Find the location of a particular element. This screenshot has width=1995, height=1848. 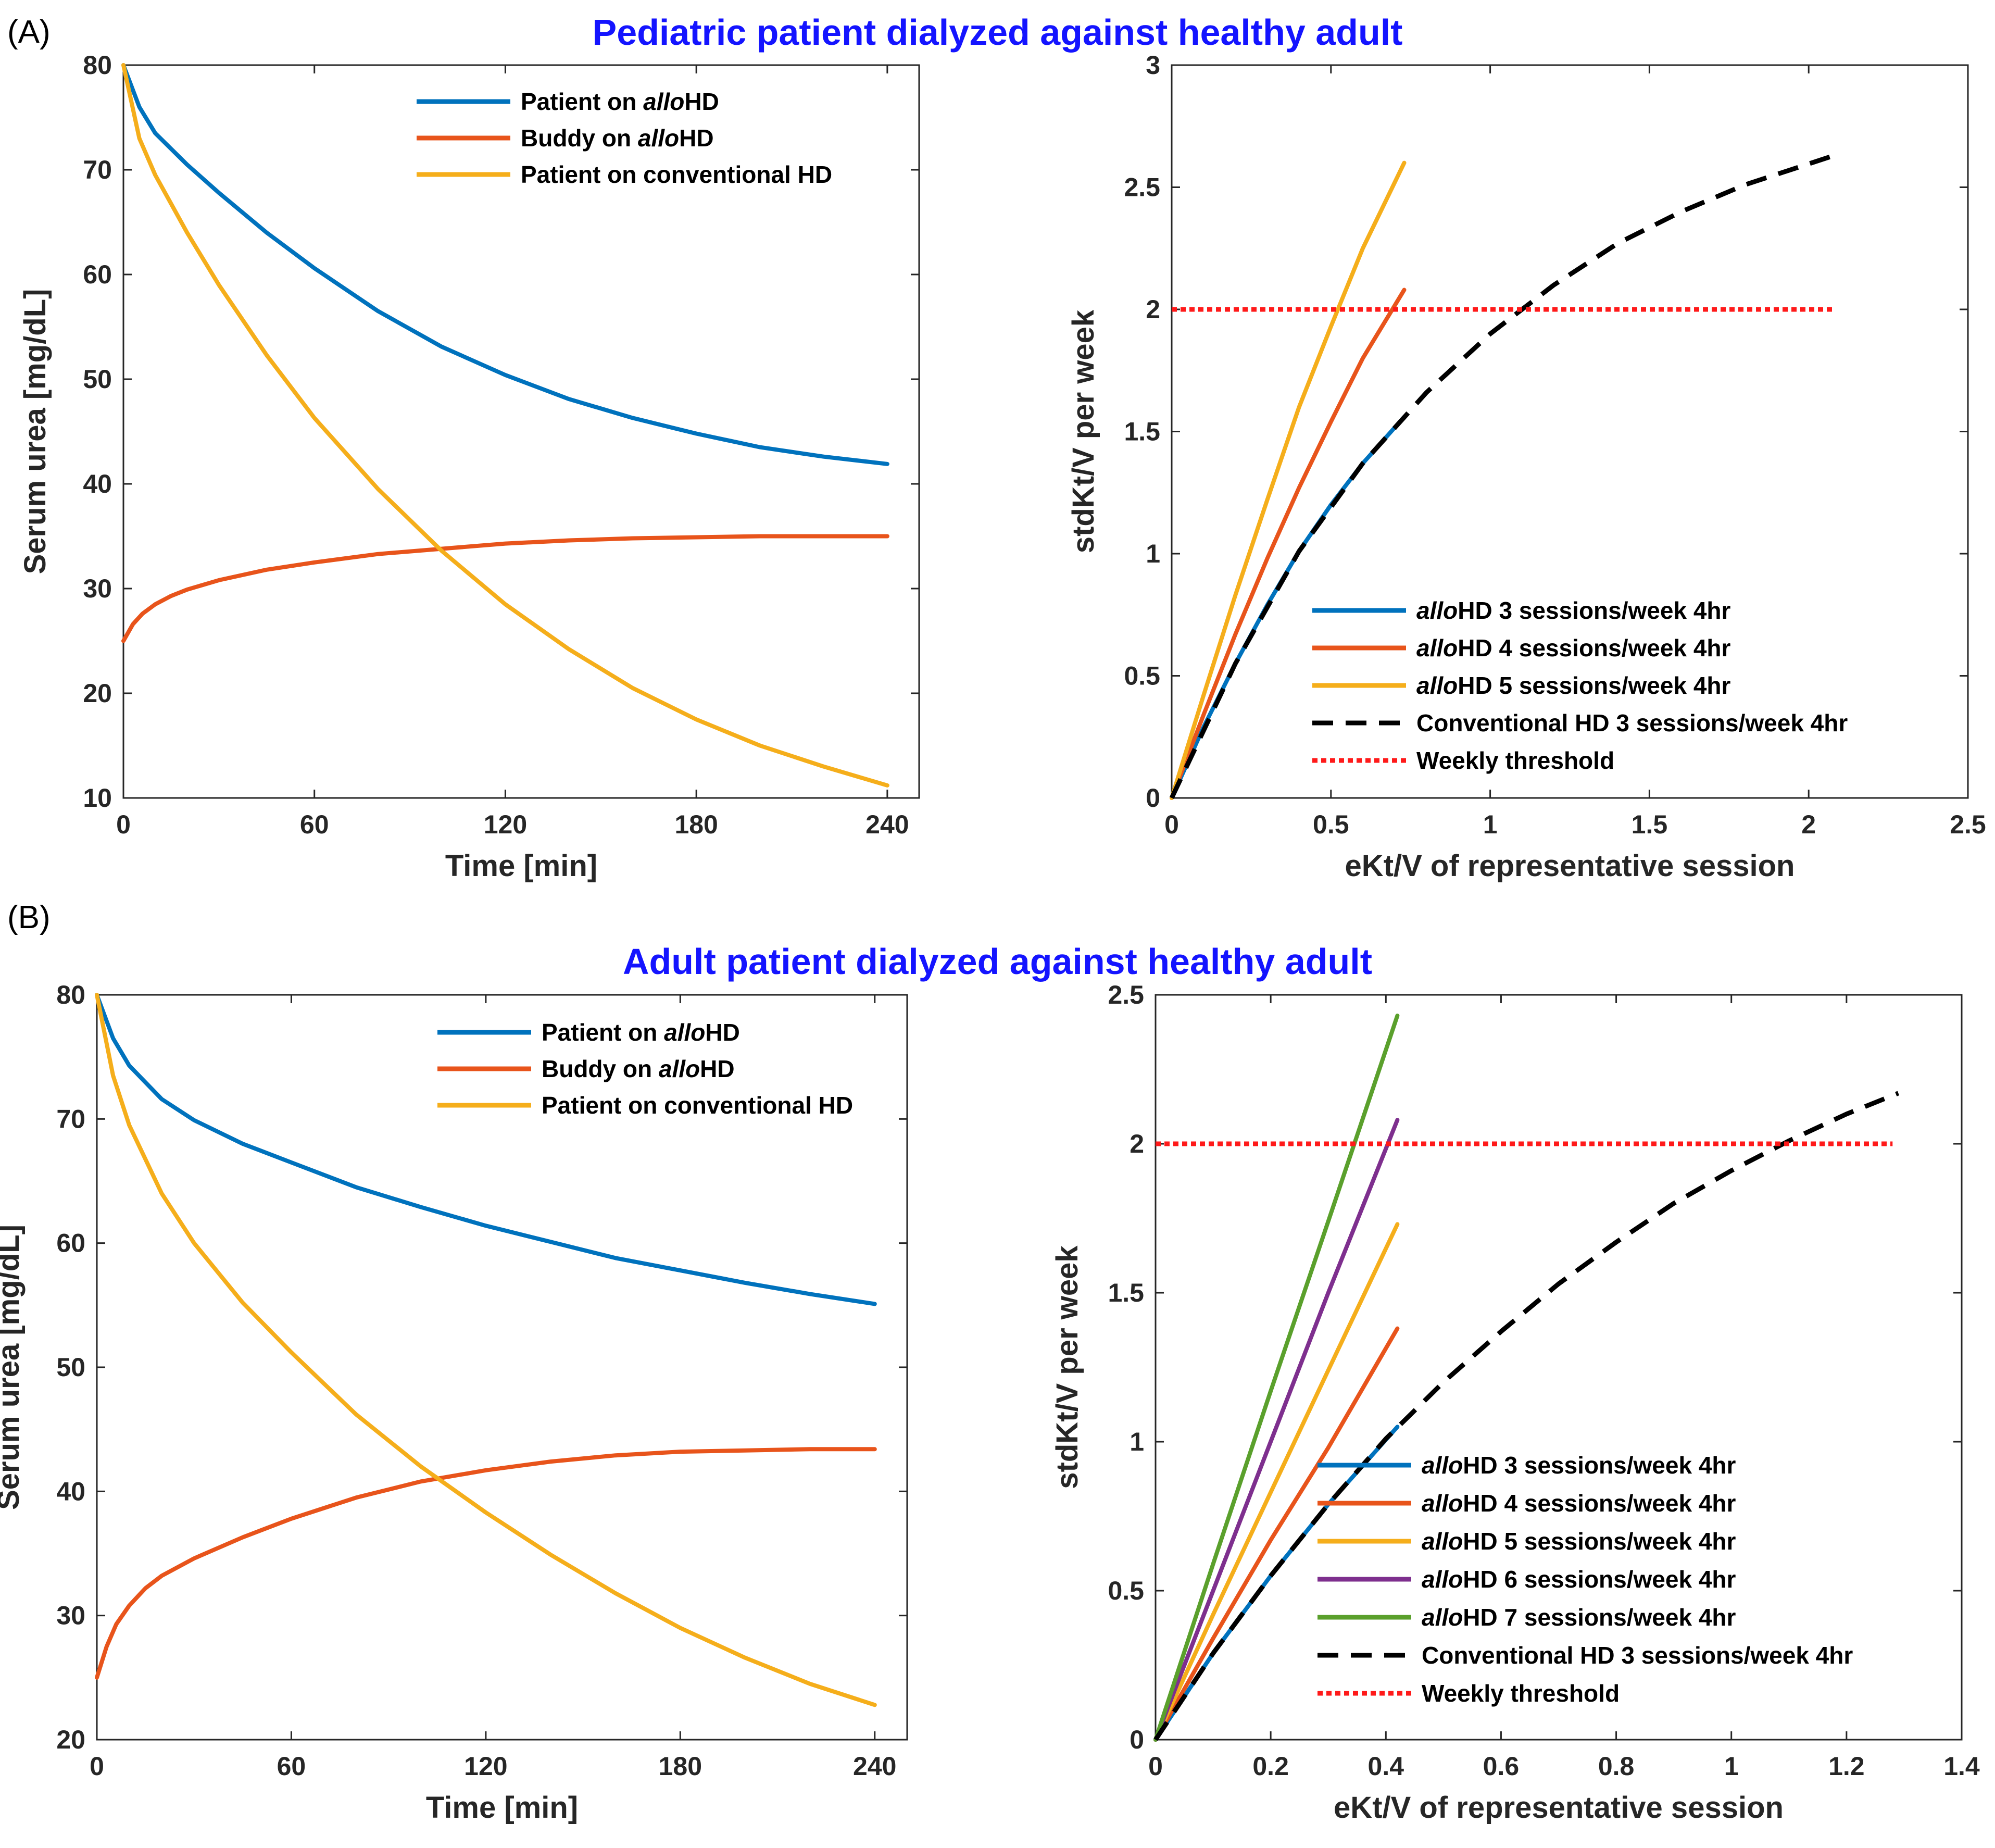

x-tick-label: 1.2 is located at coordinates (1846, 1766).